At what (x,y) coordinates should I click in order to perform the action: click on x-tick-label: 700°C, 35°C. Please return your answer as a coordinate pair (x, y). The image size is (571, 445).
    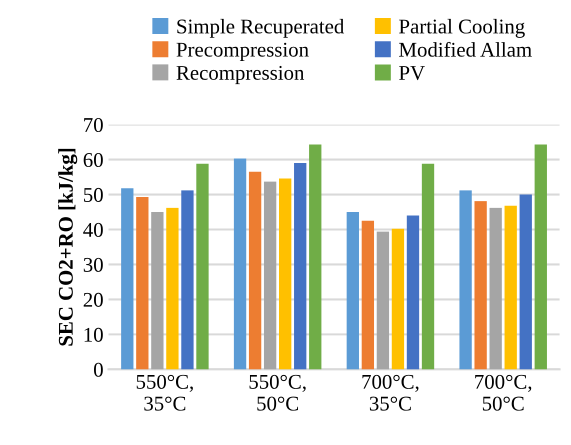
    Looking at the image, I should click on (390, 392).